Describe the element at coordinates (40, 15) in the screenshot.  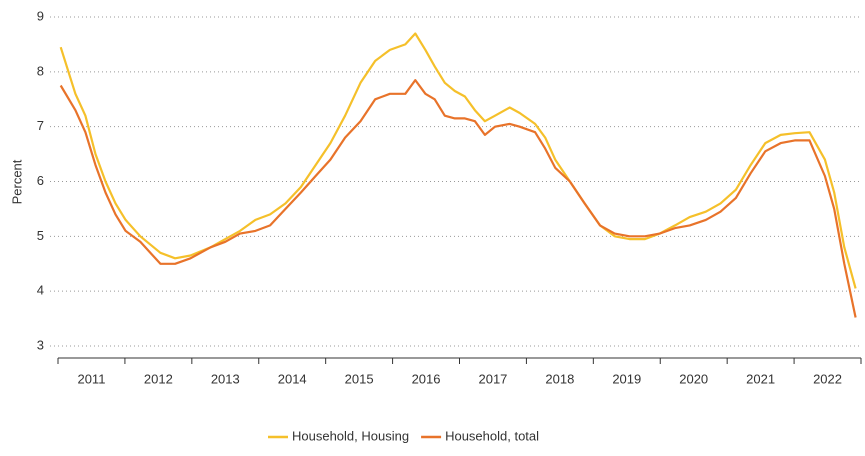
I see `y-tick-label: 9` at that location.